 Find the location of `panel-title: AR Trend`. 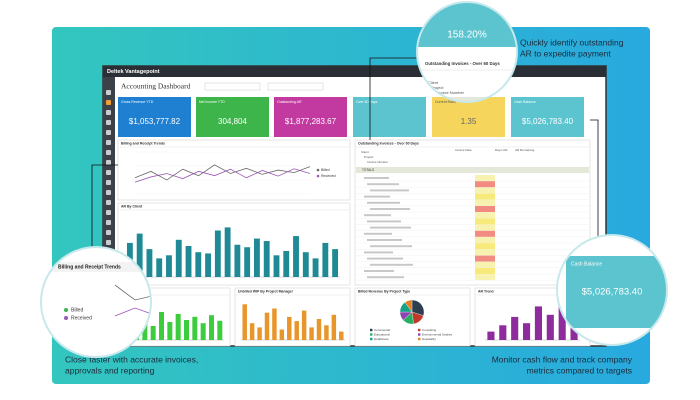

panel-title: AR Trend is located at coordinates (486, 292).